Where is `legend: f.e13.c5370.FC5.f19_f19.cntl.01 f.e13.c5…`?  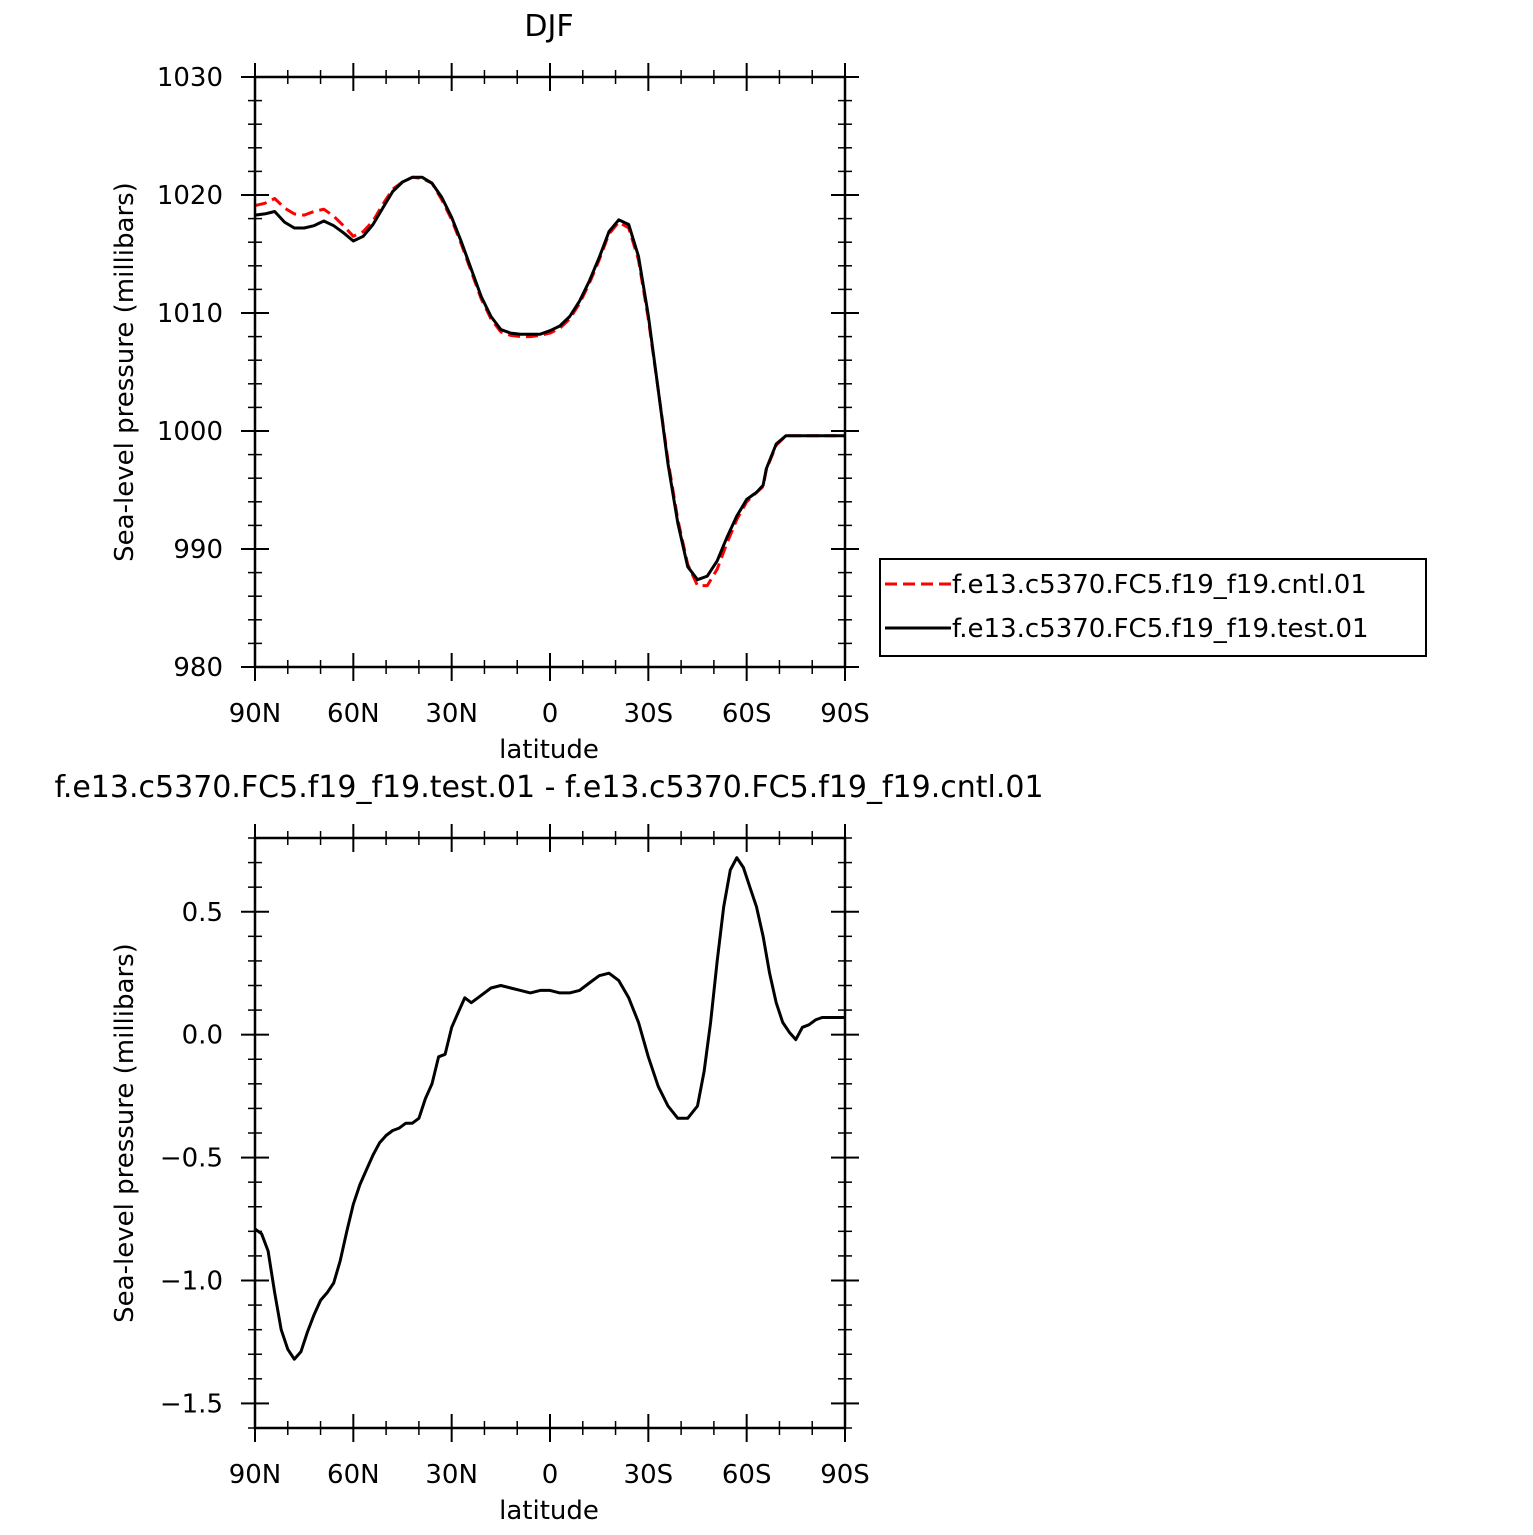 legend: f.e13.c5370.FC5.f19_f19.cntl.01 f.e13.c5… is located at coordinates (1153, 607).